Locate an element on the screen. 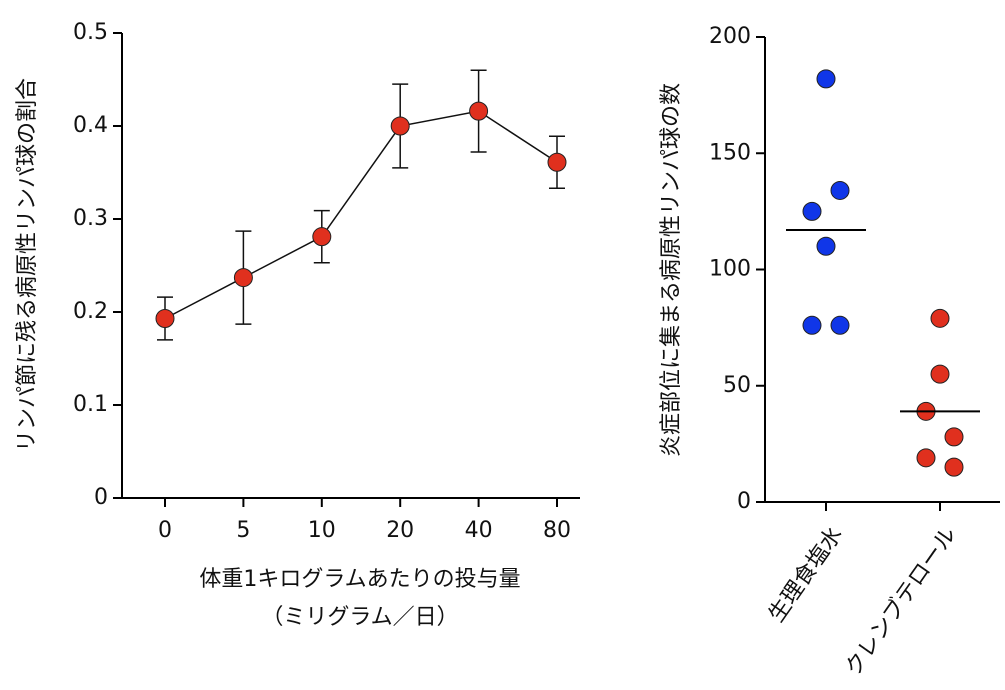 This screenshot has width=1005, height=690. y-tick-label: 150 is located at coordinates (730, 152).